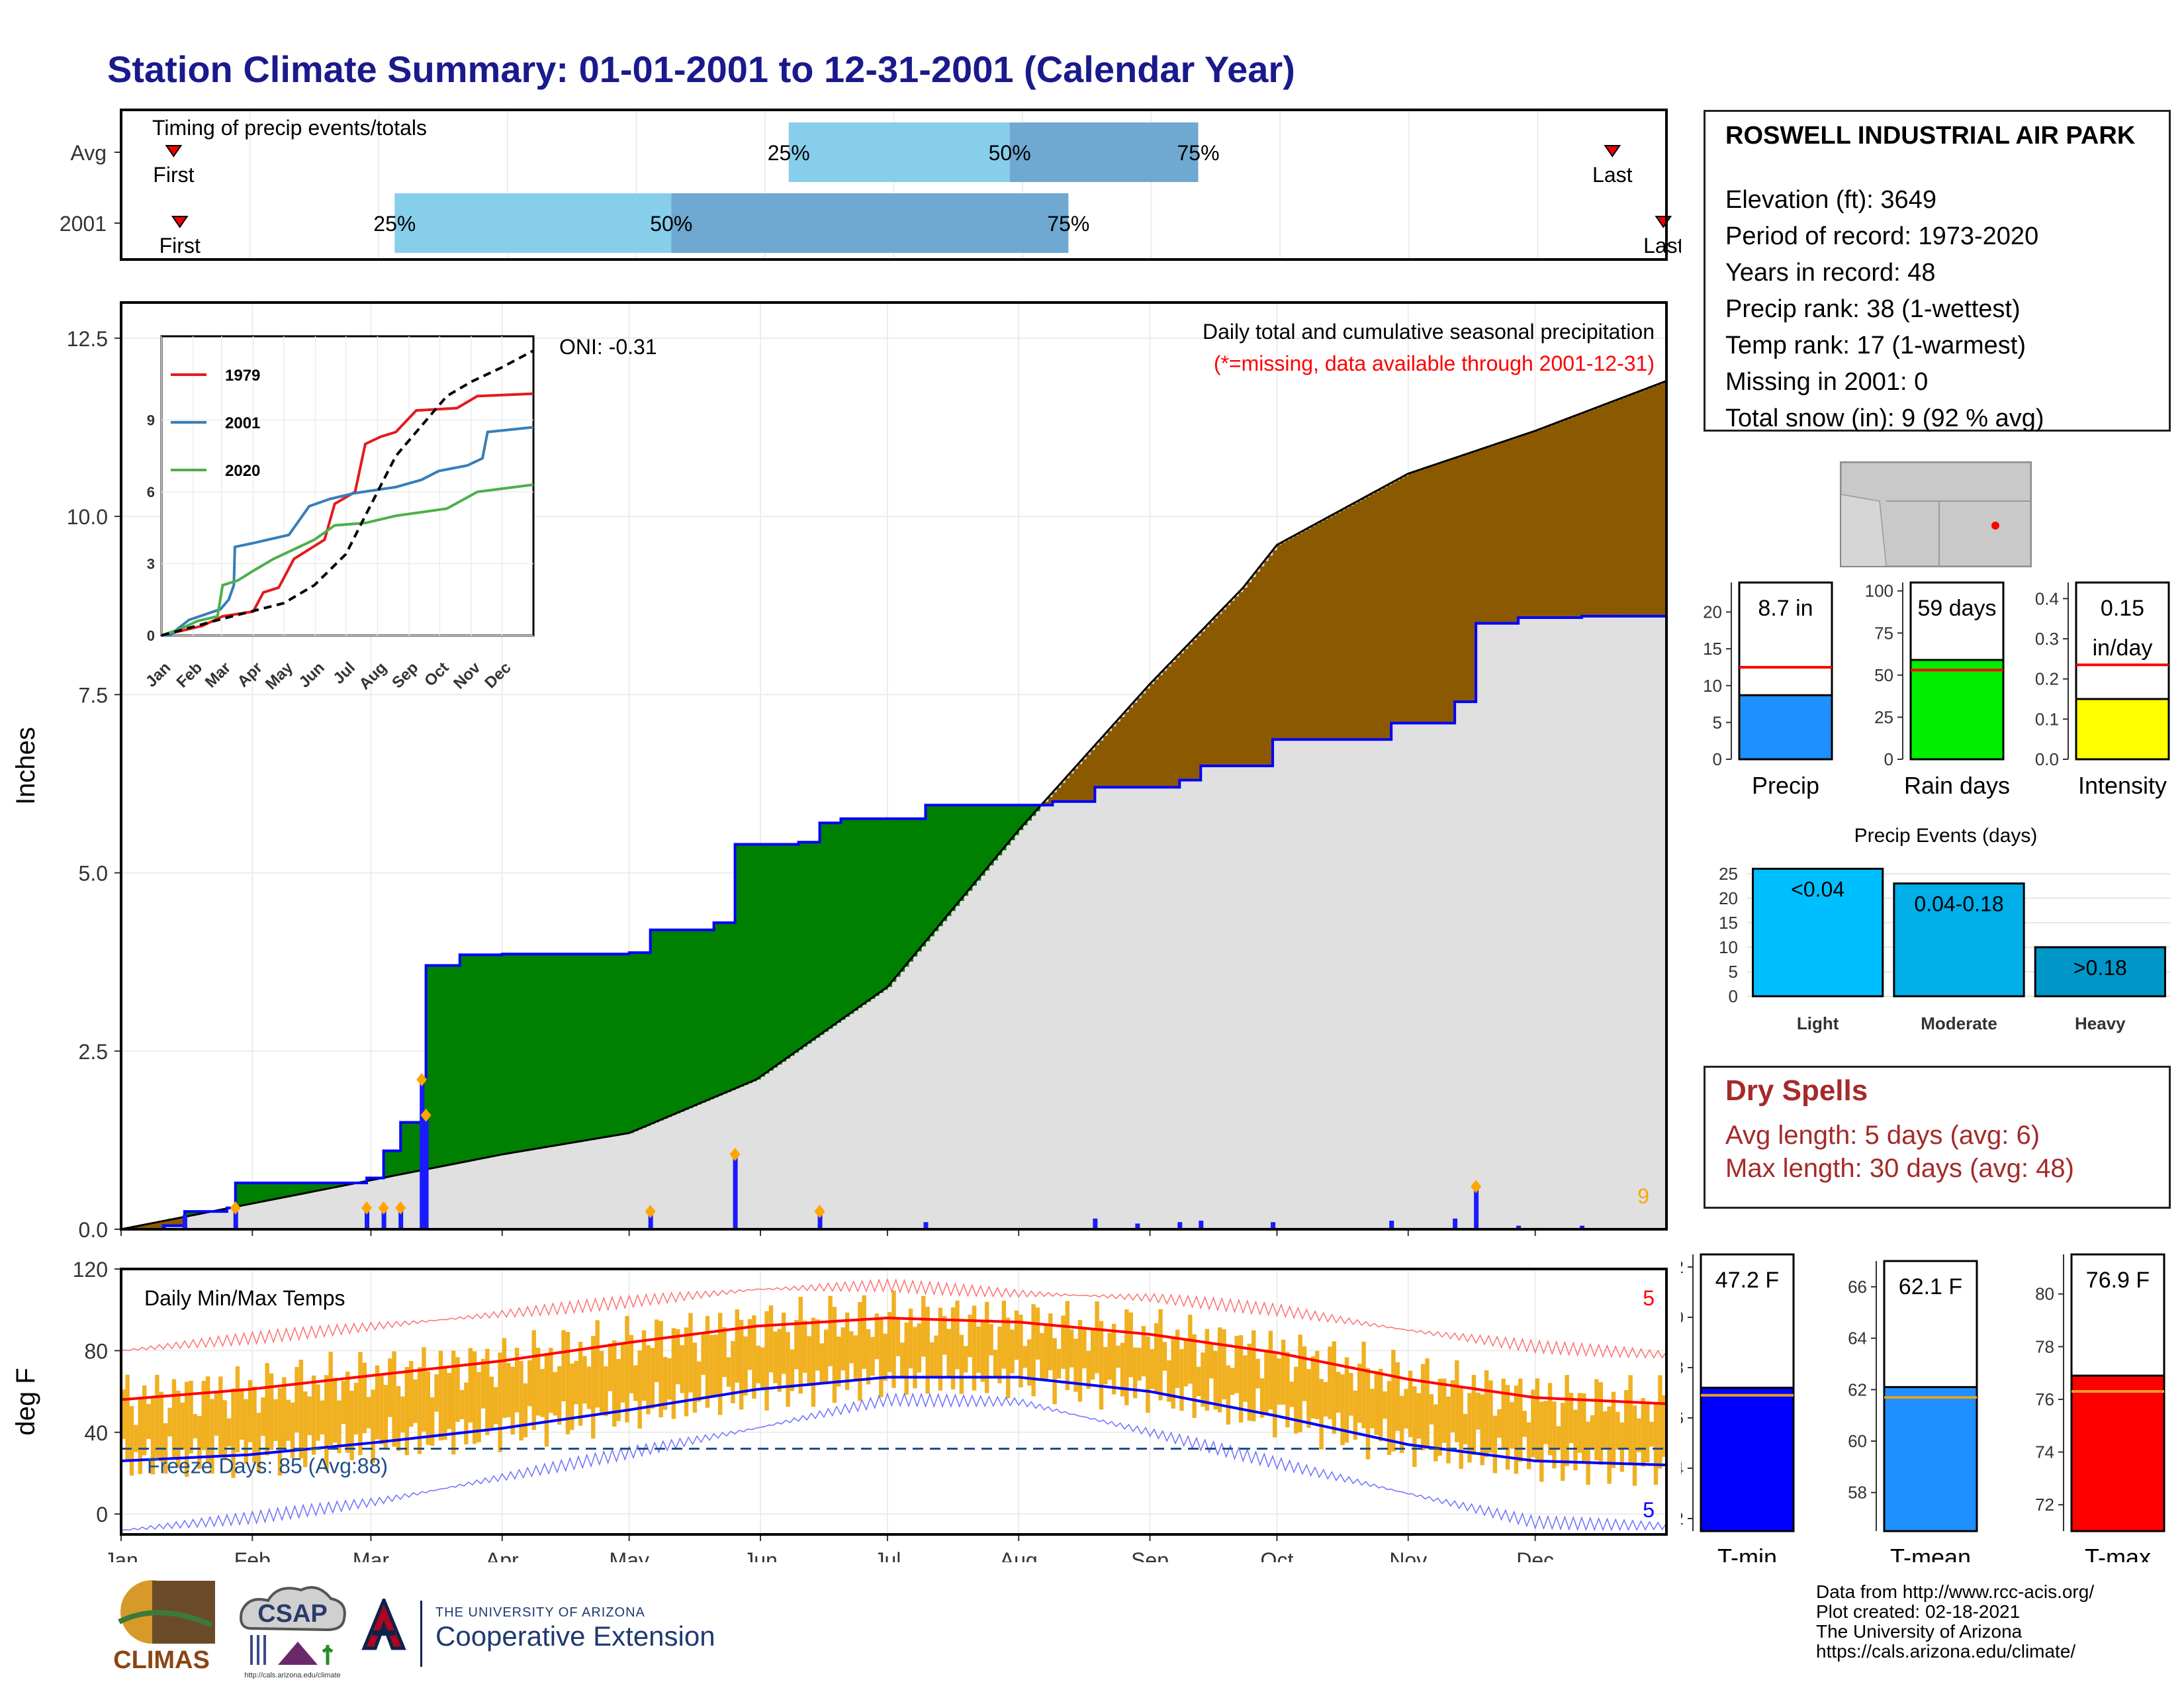 This screenshot has width=2184, height=1688. Describe the element at coordinates (96, 1433) in the screenshot. I see `temp-y-tick-label: 40` at that location.